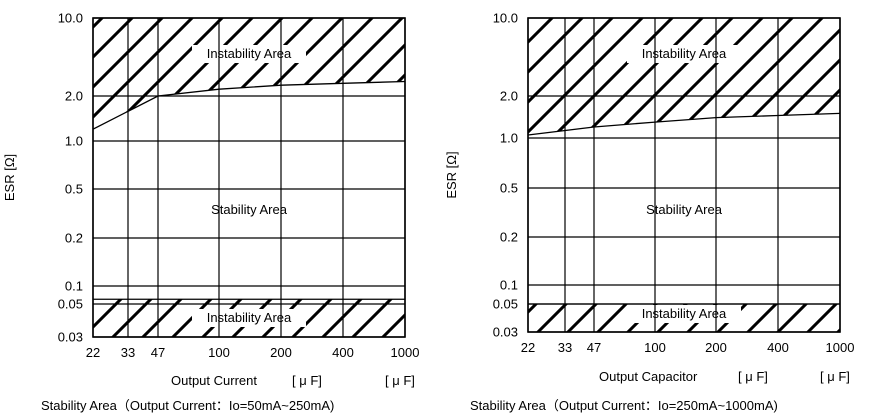  What do you see at coordinates (648, 376) in the screenshot?
I see `x-axis-label: Output Capacitor` at bounding box center [648, 376].